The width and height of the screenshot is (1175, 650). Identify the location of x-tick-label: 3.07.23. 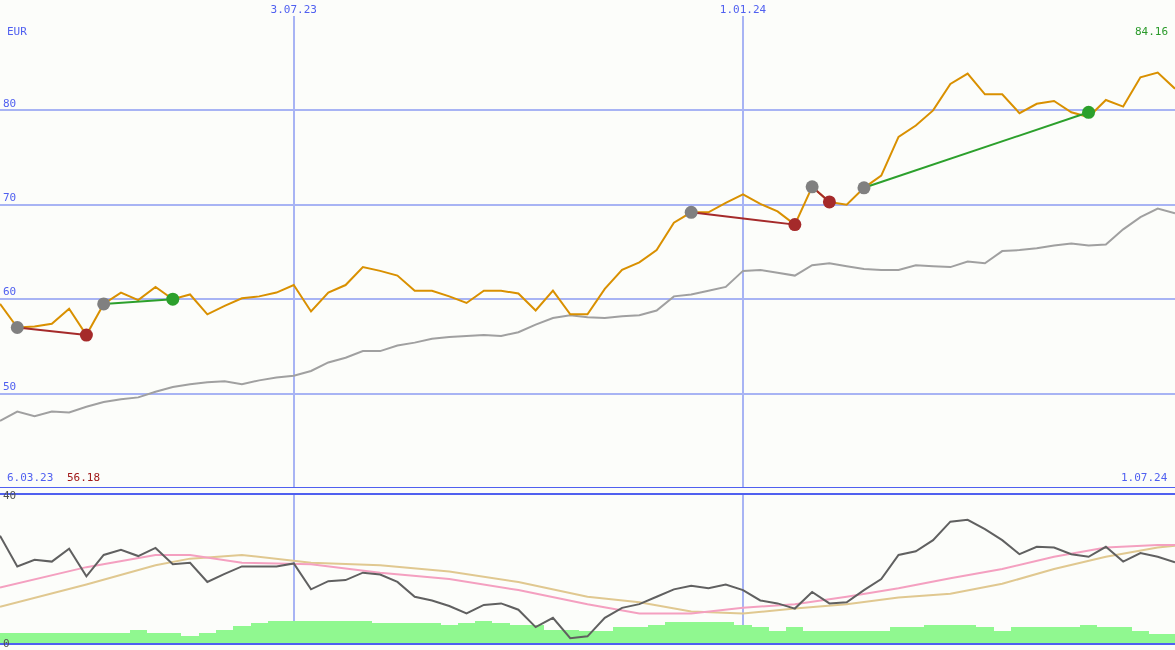
(293, 9).